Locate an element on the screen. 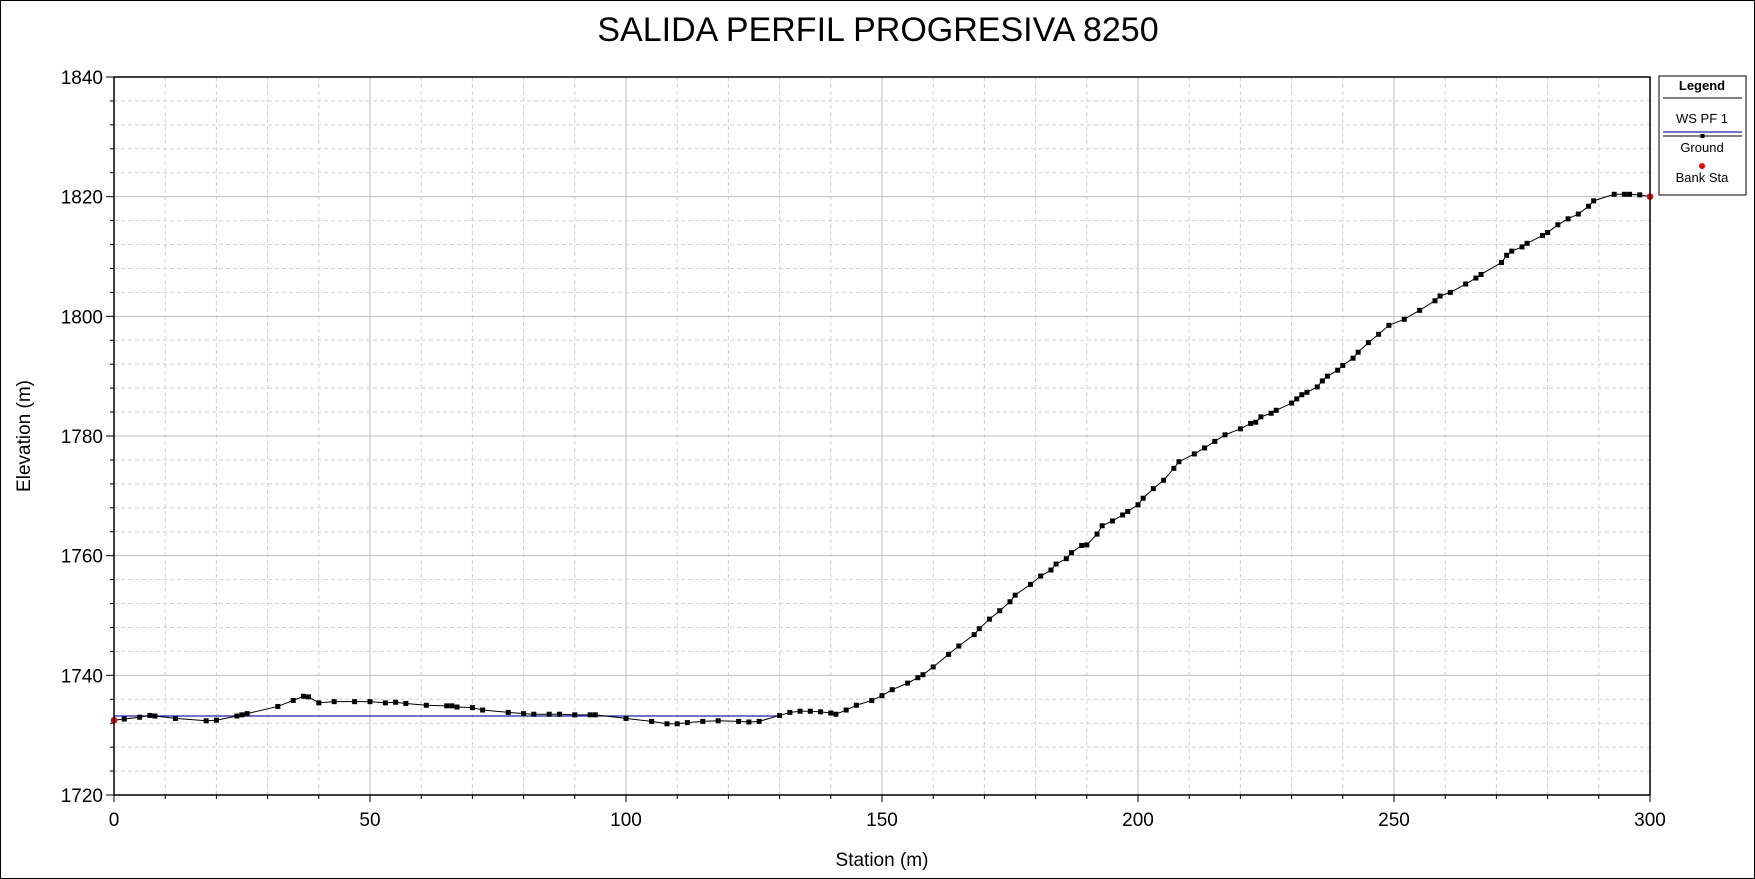 This screenshot has width=1755, height=879. legend-swatch-ground-marker is located at coordinates (1702, 136).